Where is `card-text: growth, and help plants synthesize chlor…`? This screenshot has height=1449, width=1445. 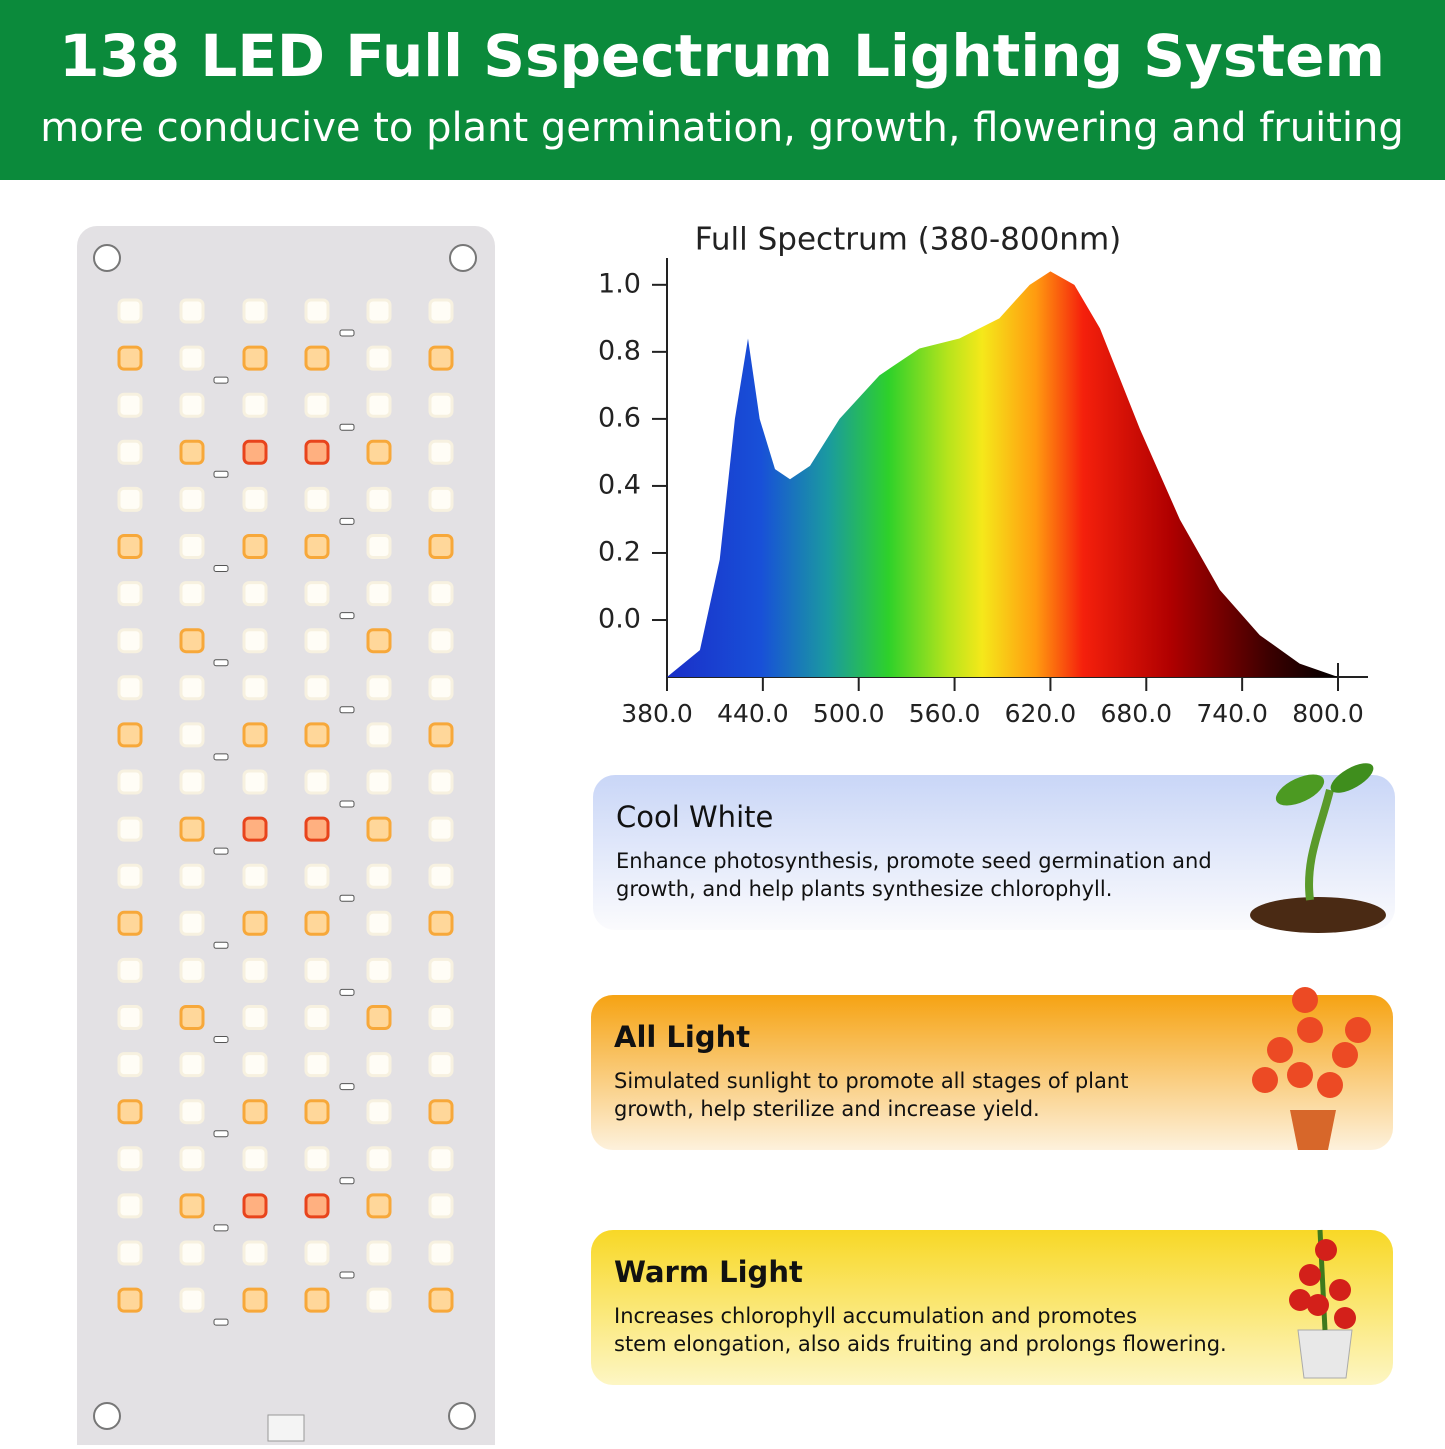 card-text: growth, and help plants synthesize chlor… is located at coordinates (864, 889).